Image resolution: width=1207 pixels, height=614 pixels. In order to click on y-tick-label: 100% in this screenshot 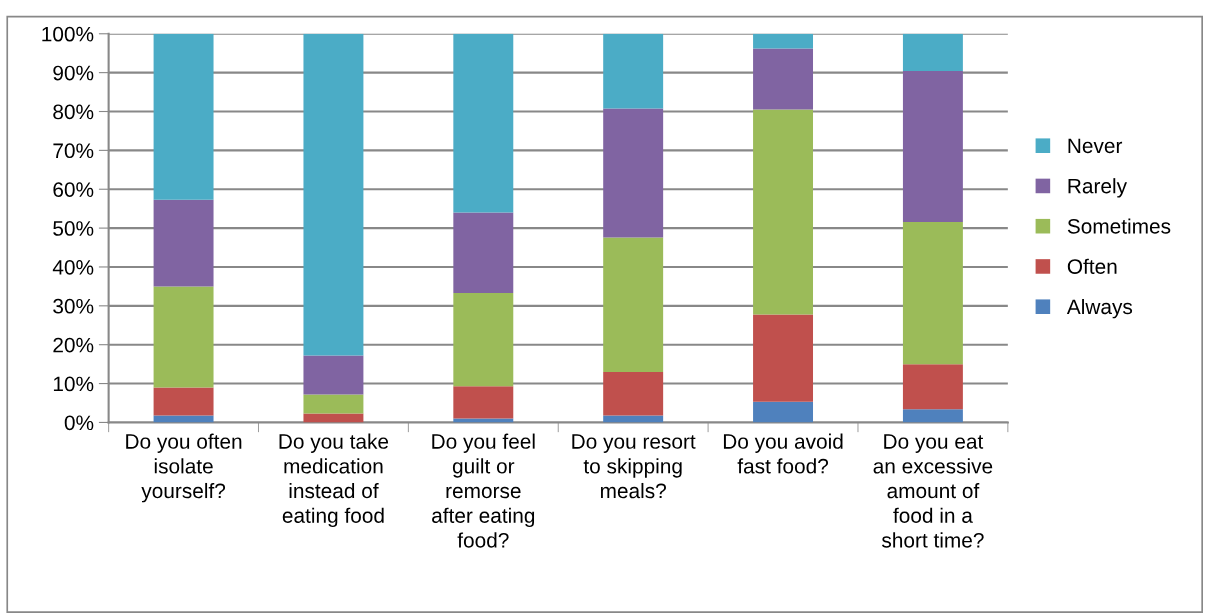, I will do `click(68, 34)`.